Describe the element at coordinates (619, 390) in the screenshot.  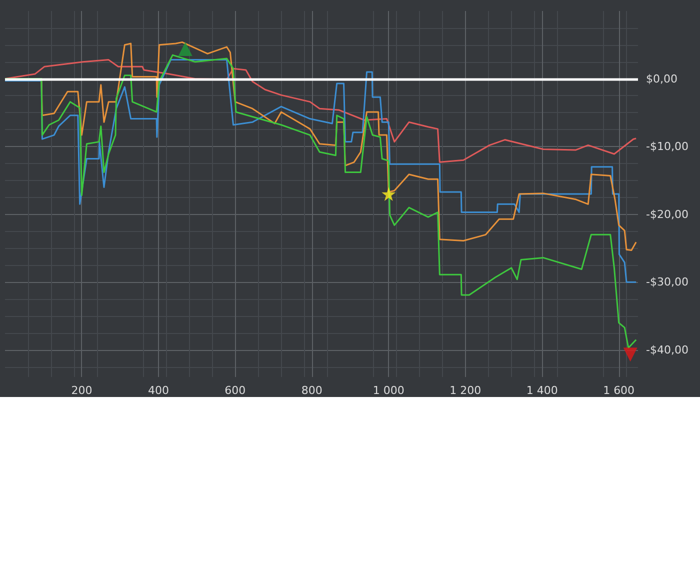
I see `x-tick-label: 1 600` at that location.